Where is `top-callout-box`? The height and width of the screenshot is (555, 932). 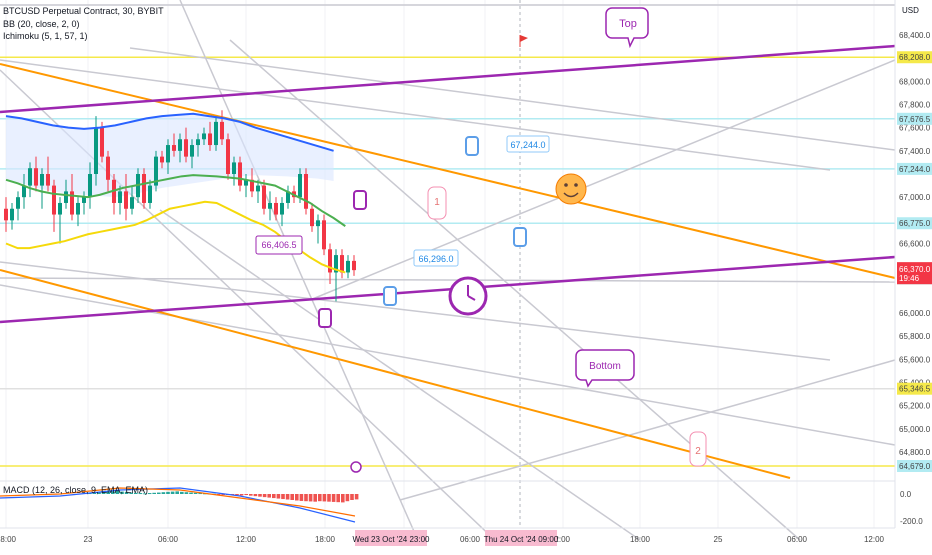 top-callout-box is located at coordinates (627, 28).